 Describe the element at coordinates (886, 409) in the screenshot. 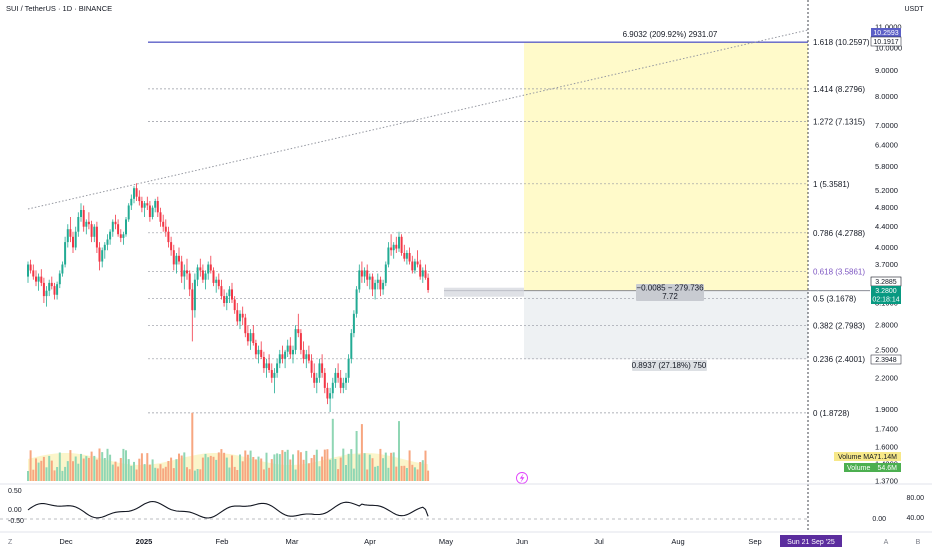

I see `price-axis-label: 1.9000` at that location.